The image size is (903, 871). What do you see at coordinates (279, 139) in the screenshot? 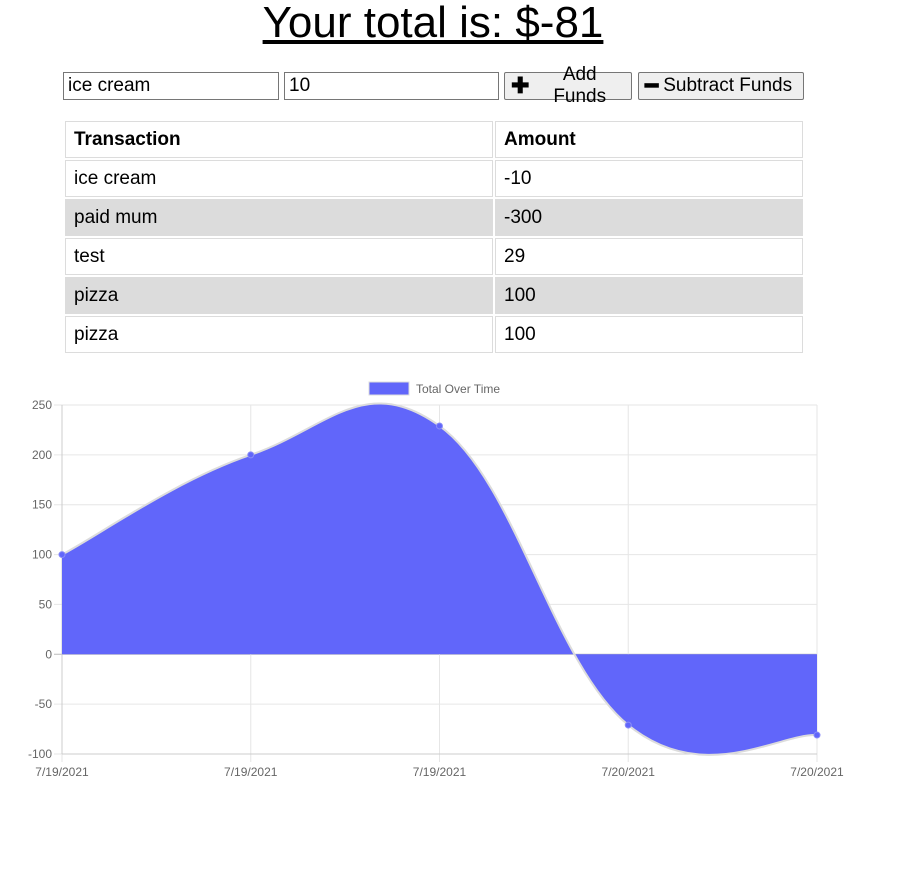
I see `transaction-column-header: Transaction` at bounding box center [279, 139].